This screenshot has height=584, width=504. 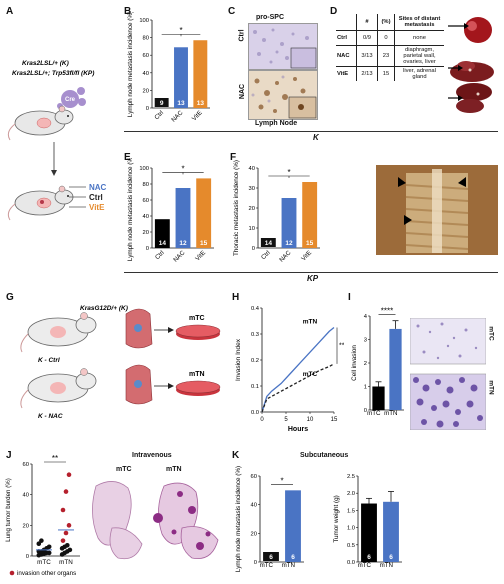 What do you see at coordinates (243, 91) in the screenshot?
I see `panel-c-row2: NAC` at bounding box center [243, 91].